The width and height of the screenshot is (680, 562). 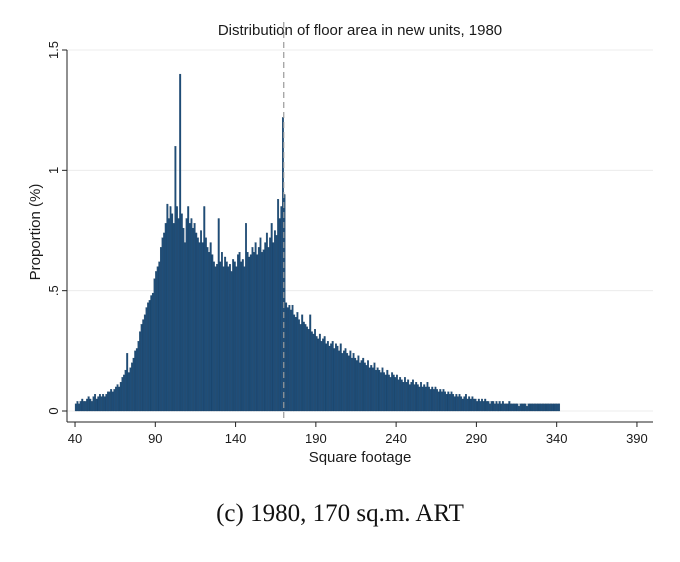 I want to click on y-tick-label: .5, so click(x=53, y=290).